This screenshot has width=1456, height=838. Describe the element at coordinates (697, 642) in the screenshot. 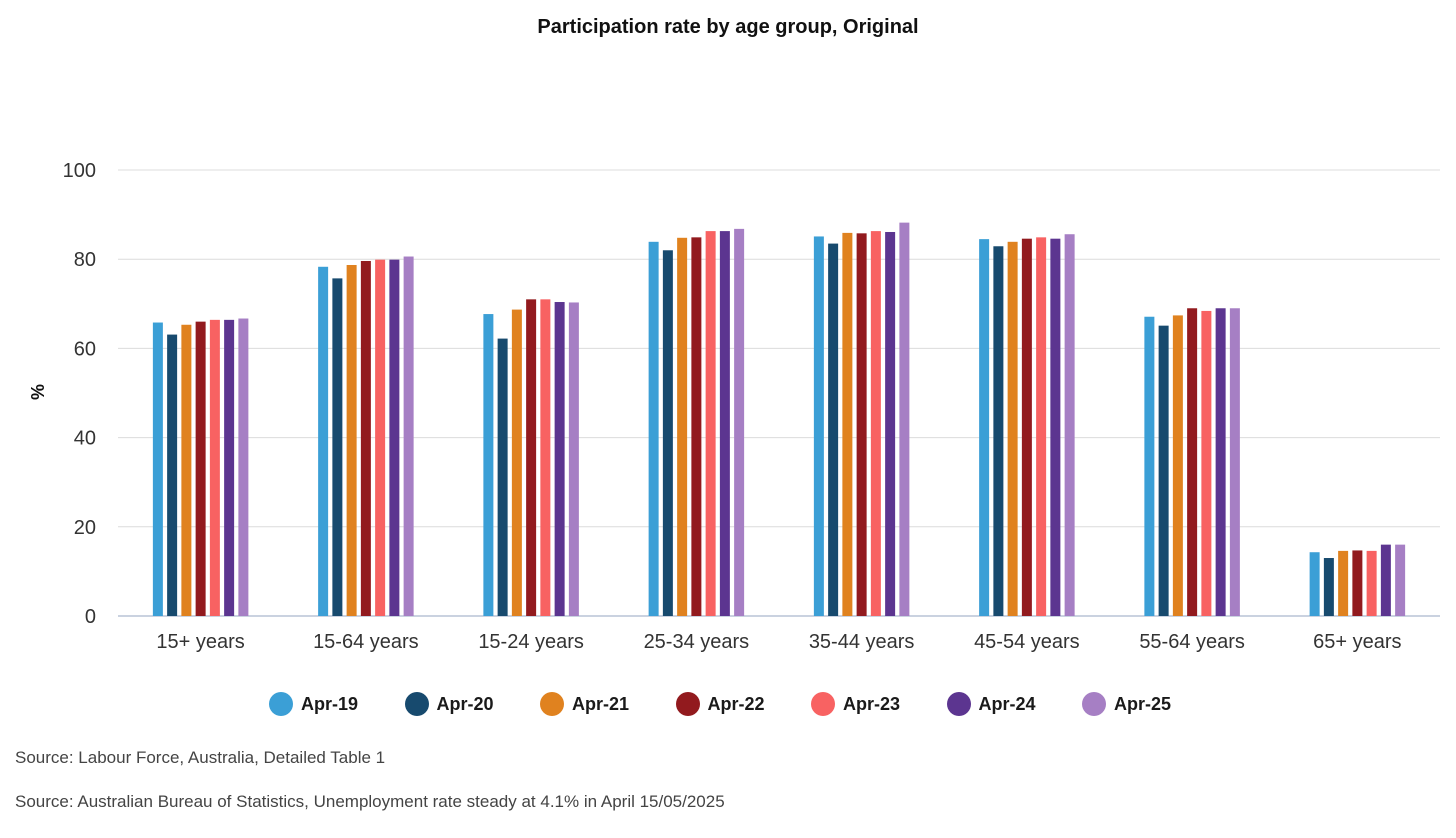

I see `x-tick-label: 25-34 years` at that location.